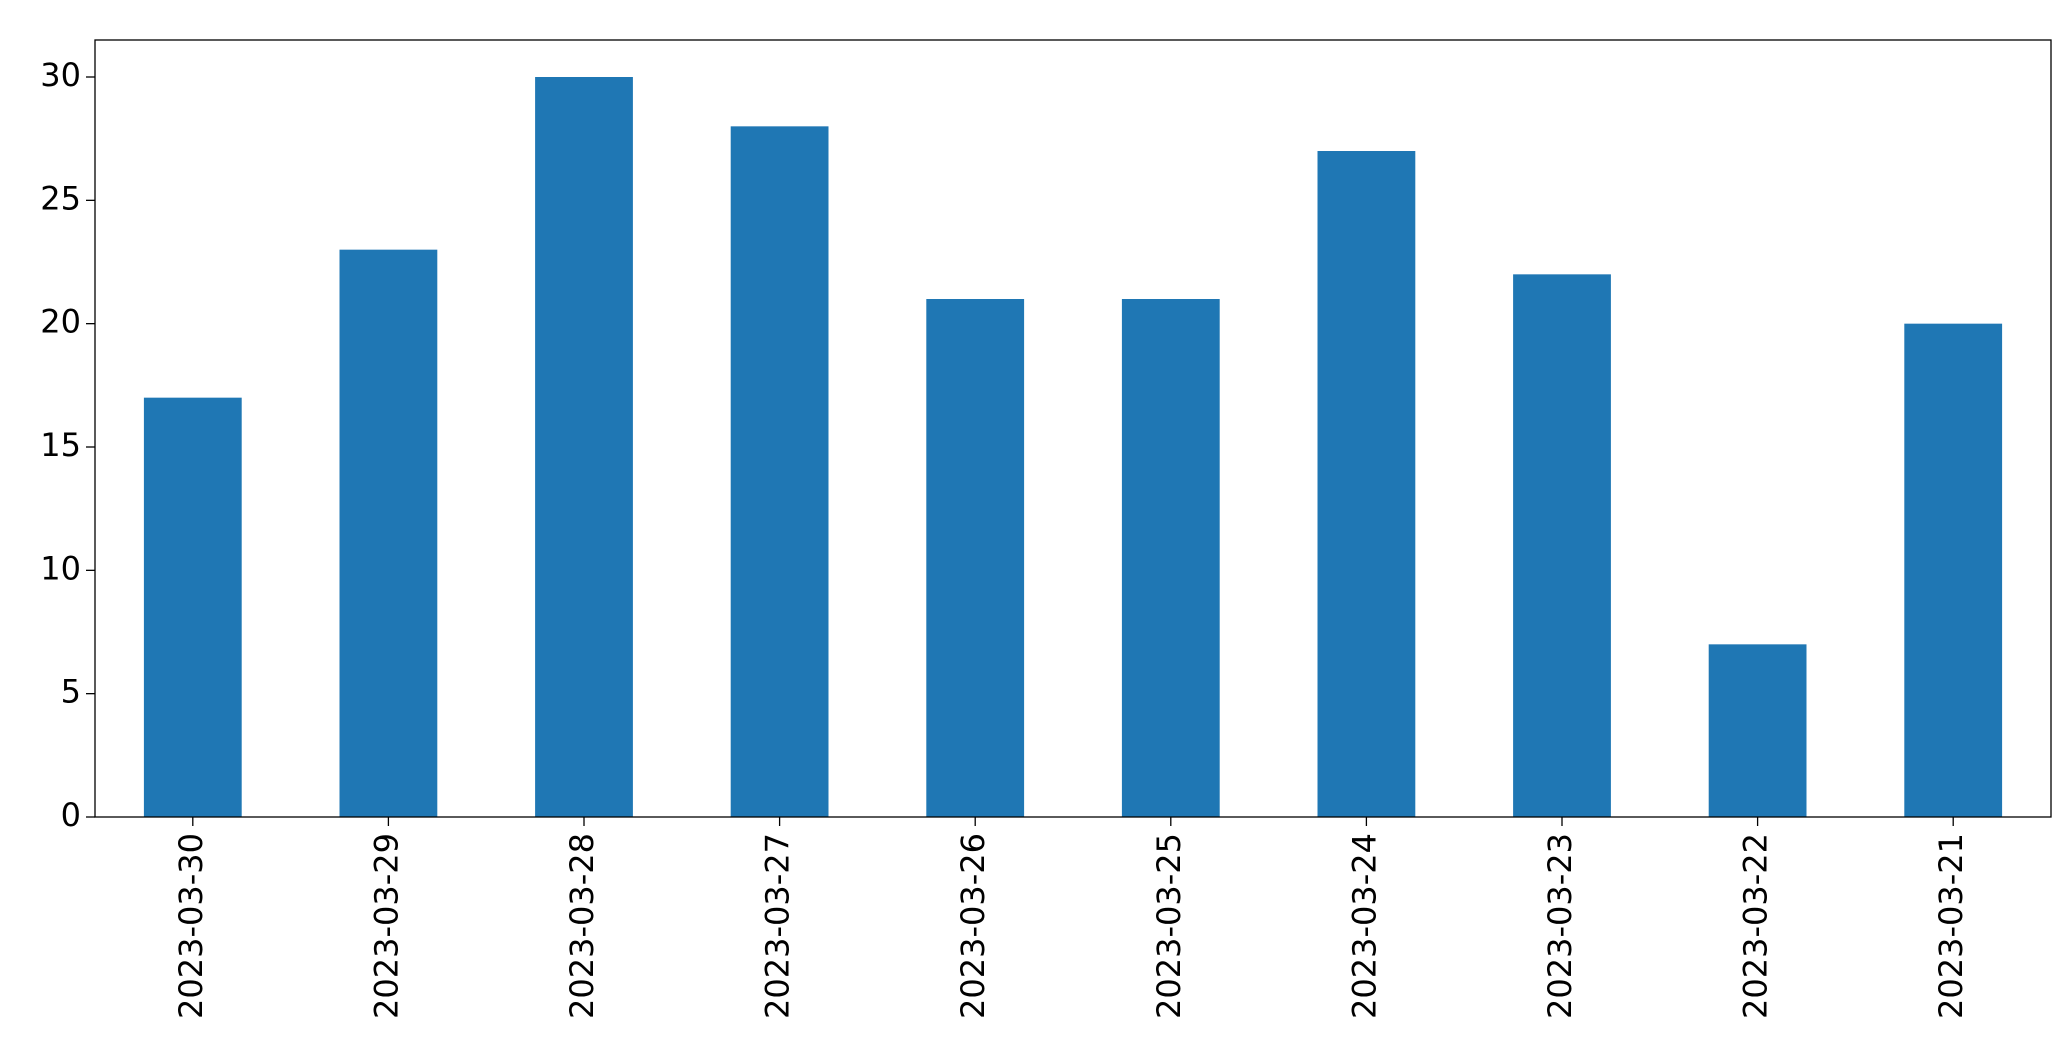 Image resolution: width=2071 pixels, height=1061 pixels. Describe the element at coordinates (973, 926) in the screenshot. I see `x-tick-label: 2023-03-26` at that location.